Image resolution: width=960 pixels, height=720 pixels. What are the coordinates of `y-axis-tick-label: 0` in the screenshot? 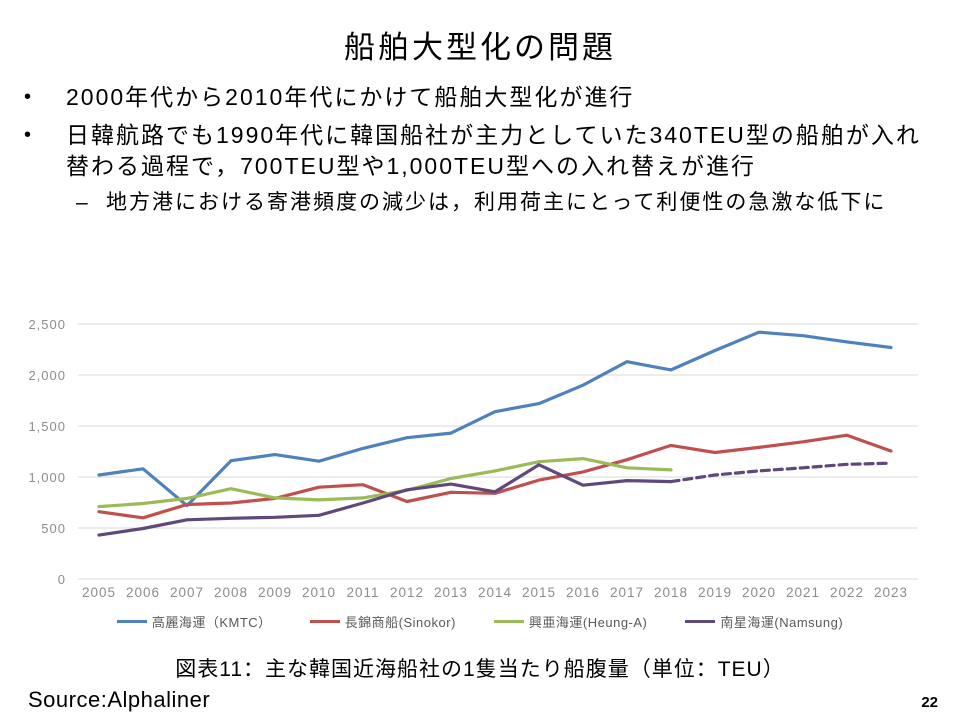 It's located at (62, 579).